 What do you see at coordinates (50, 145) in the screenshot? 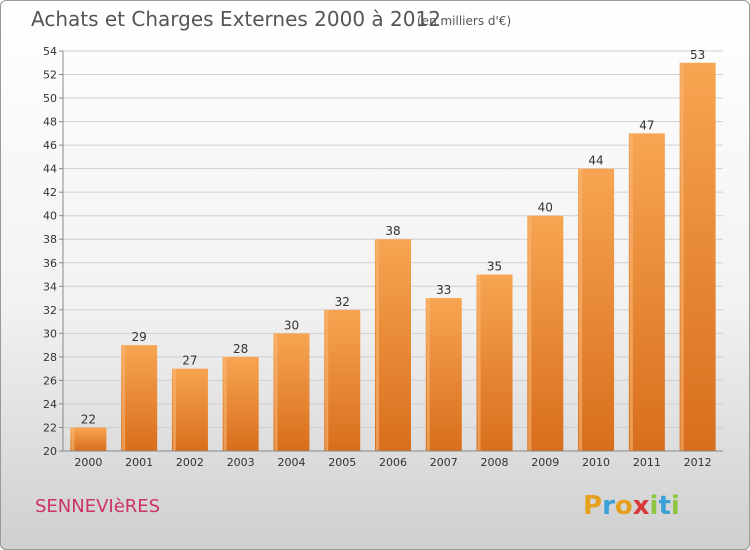
I see `y-tick-label: 46` at bounding box center [50, 145].